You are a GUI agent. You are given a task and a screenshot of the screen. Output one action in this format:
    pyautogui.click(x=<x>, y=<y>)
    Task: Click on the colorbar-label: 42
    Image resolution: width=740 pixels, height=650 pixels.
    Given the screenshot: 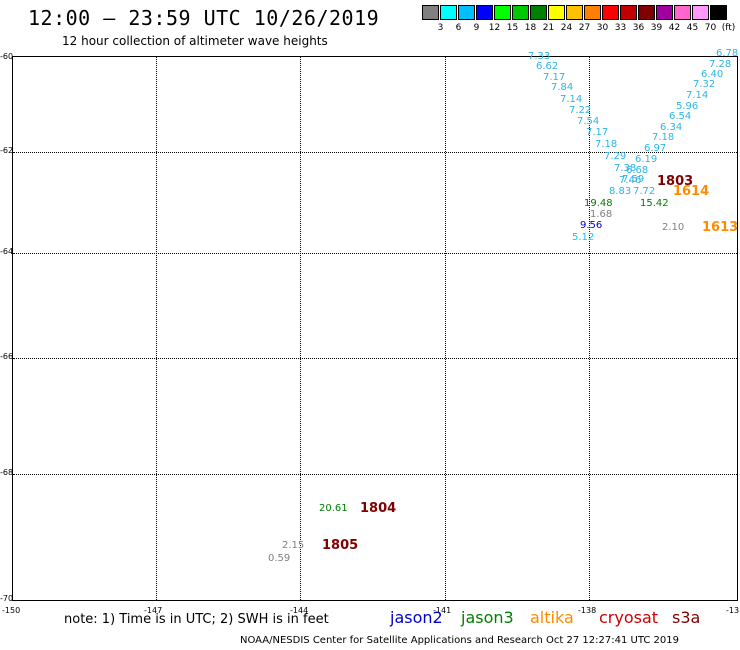 What is the action you would take?
    pyautogui.click(x=674, y=28)
    